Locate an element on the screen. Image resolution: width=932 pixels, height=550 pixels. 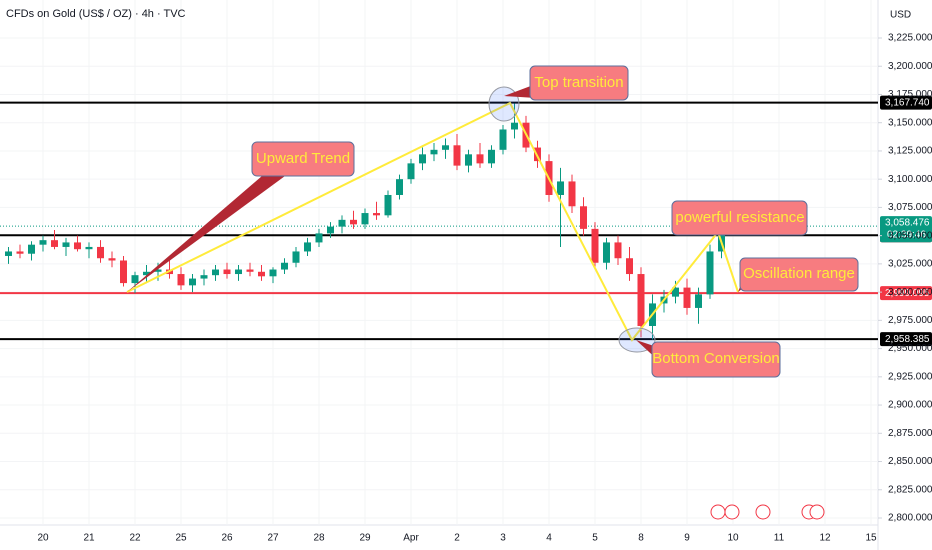
y-tick-label: 3,000.000 is located at coordinates (910, 292).